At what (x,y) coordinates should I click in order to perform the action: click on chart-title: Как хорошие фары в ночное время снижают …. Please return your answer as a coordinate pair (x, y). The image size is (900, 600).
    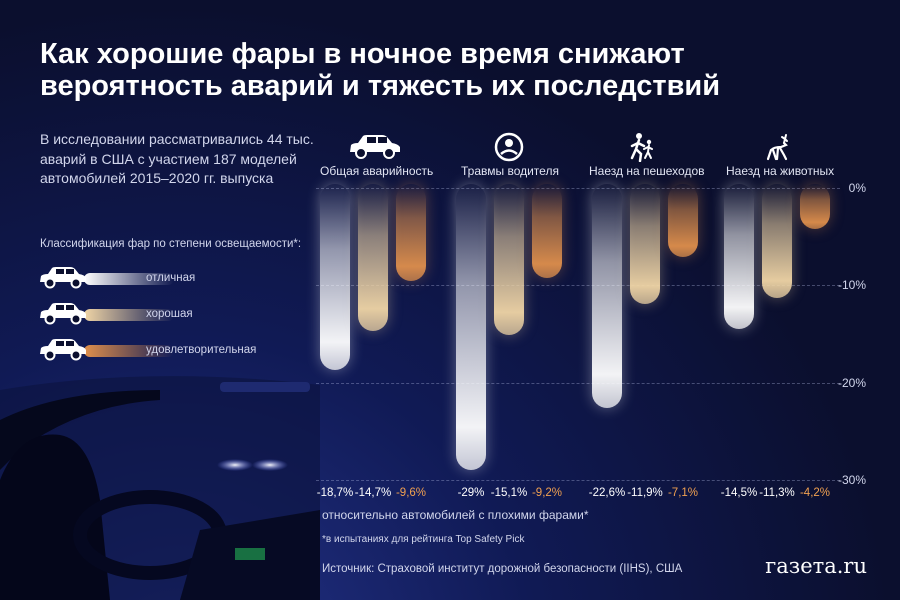
    Looking at the image, I should click on (380, 70).